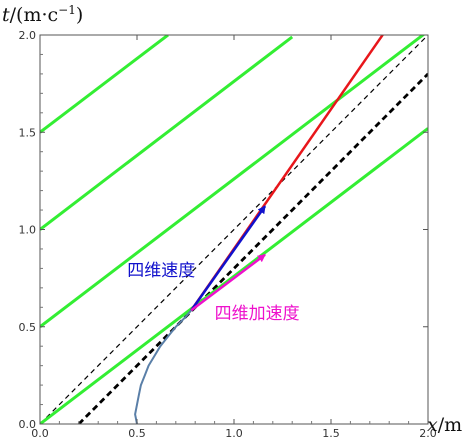 The image size is (474, 443). What do you see at coordinates (163, 366) in the screenshot?
I see `worldline-curve` at bounding box center [163, 366].